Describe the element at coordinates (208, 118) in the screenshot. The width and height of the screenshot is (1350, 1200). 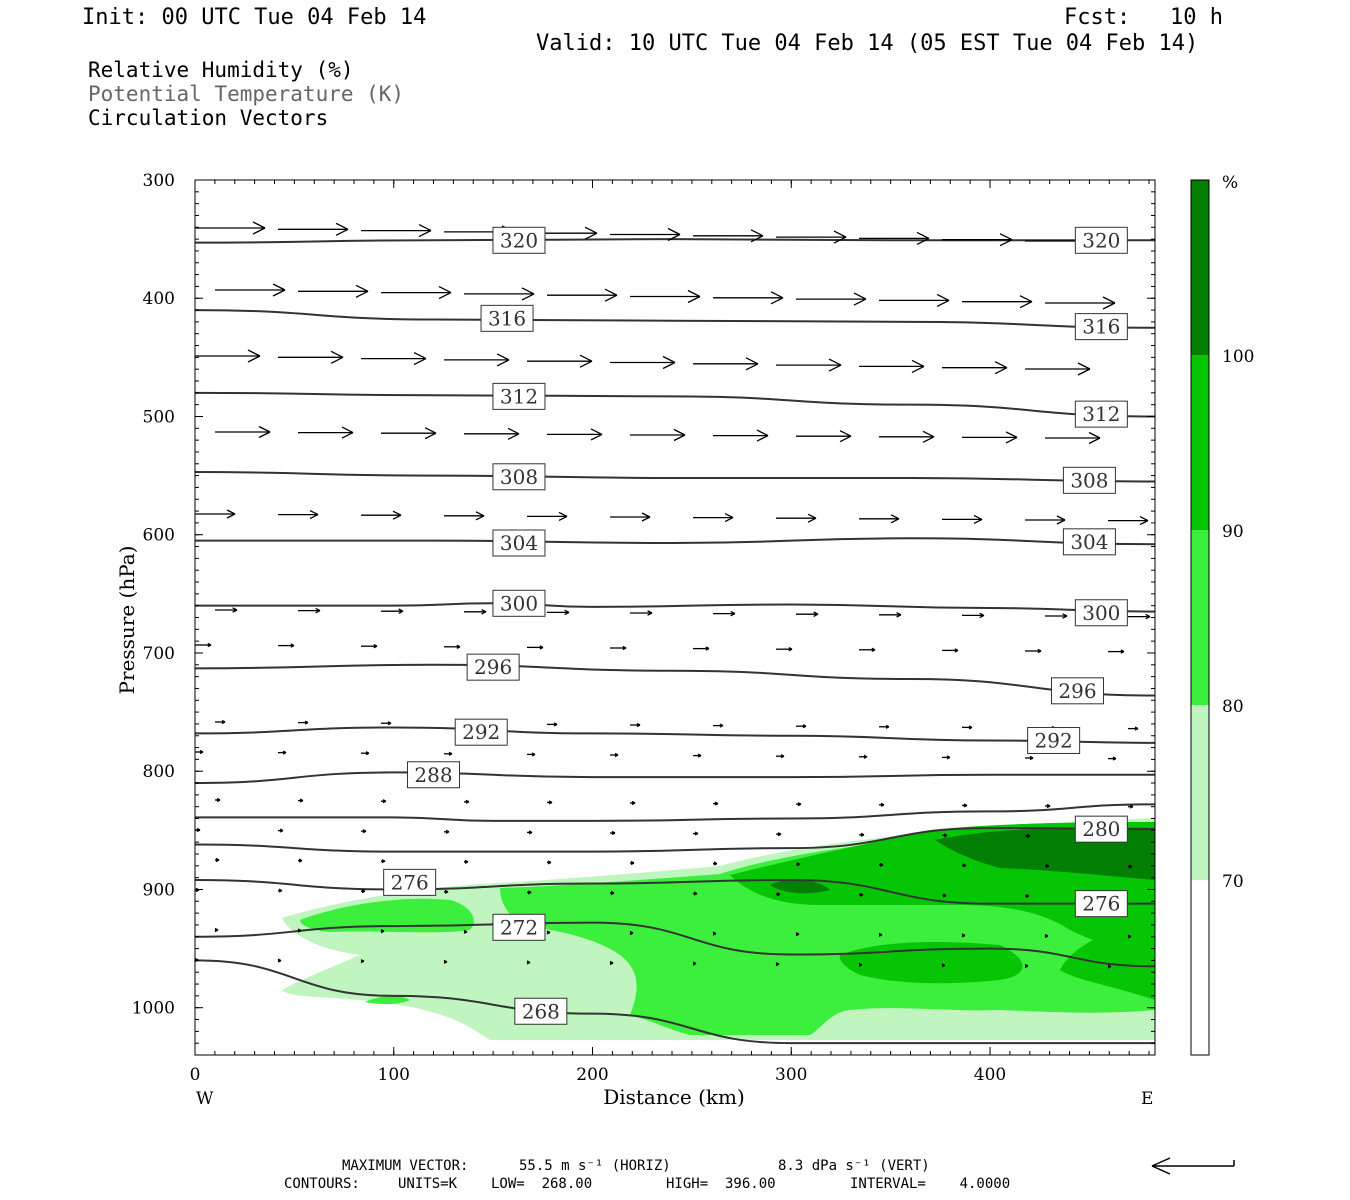
I see `legend-circulation-vectors: Circulation Vectors` at that location.